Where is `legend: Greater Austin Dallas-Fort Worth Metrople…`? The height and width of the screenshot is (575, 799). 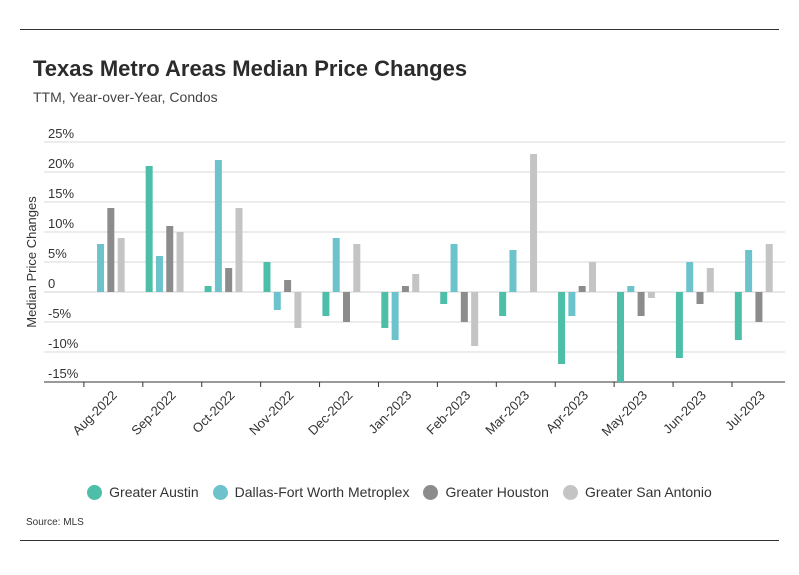
legend: Greater Austin Dallas-Fort Worth Metrople… is located at coordinates (399, 492).